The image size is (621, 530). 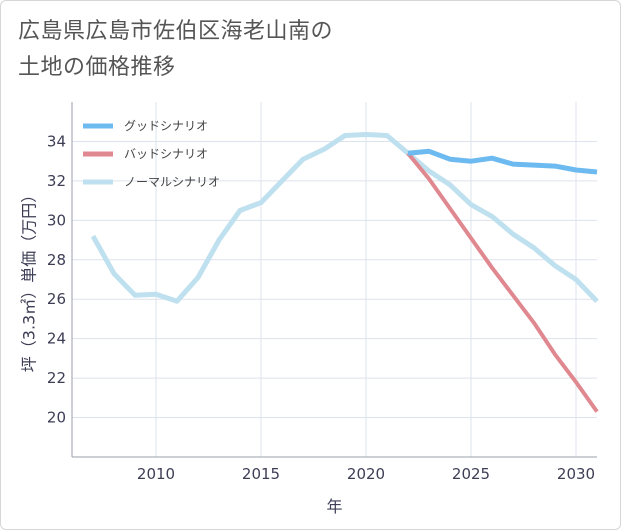 What do you see at coordinates (334, 506) in the screenshot?
I see `x-axis-label: 年` at bounding box center [334, 506].